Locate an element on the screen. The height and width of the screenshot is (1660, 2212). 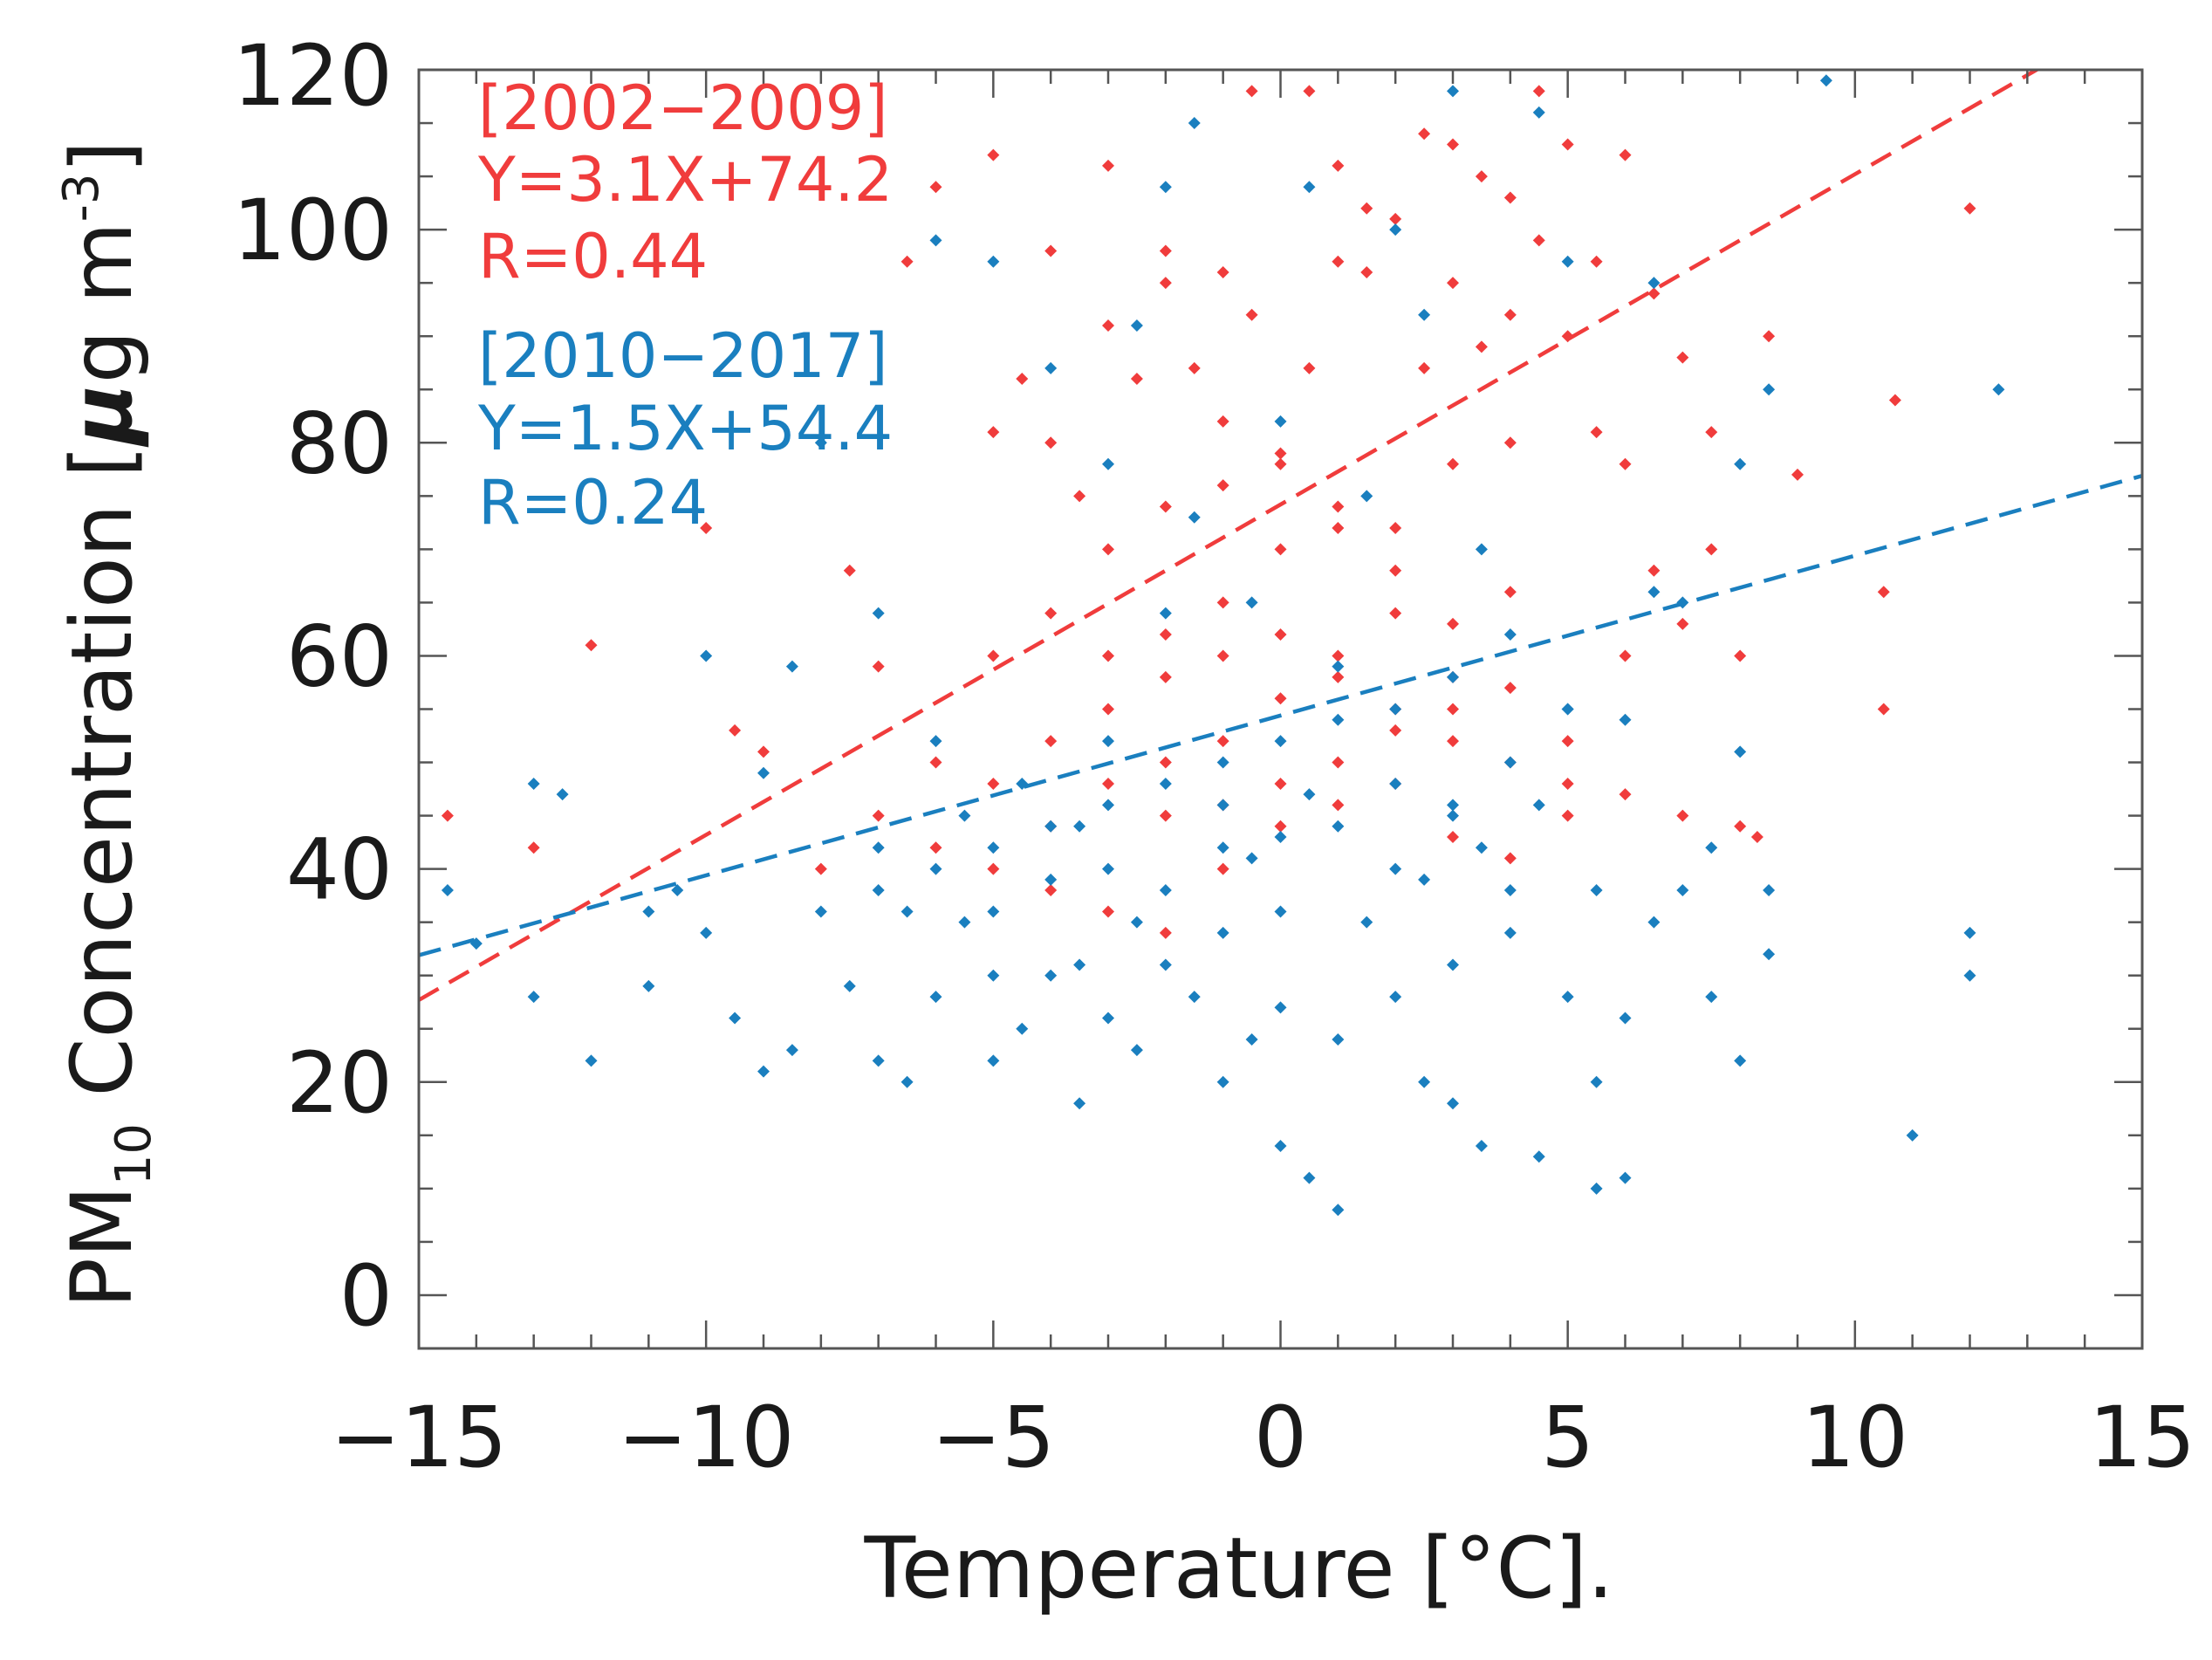
series-2002-2009-correlation: R=0.44 is located at coordinates (593, 256).